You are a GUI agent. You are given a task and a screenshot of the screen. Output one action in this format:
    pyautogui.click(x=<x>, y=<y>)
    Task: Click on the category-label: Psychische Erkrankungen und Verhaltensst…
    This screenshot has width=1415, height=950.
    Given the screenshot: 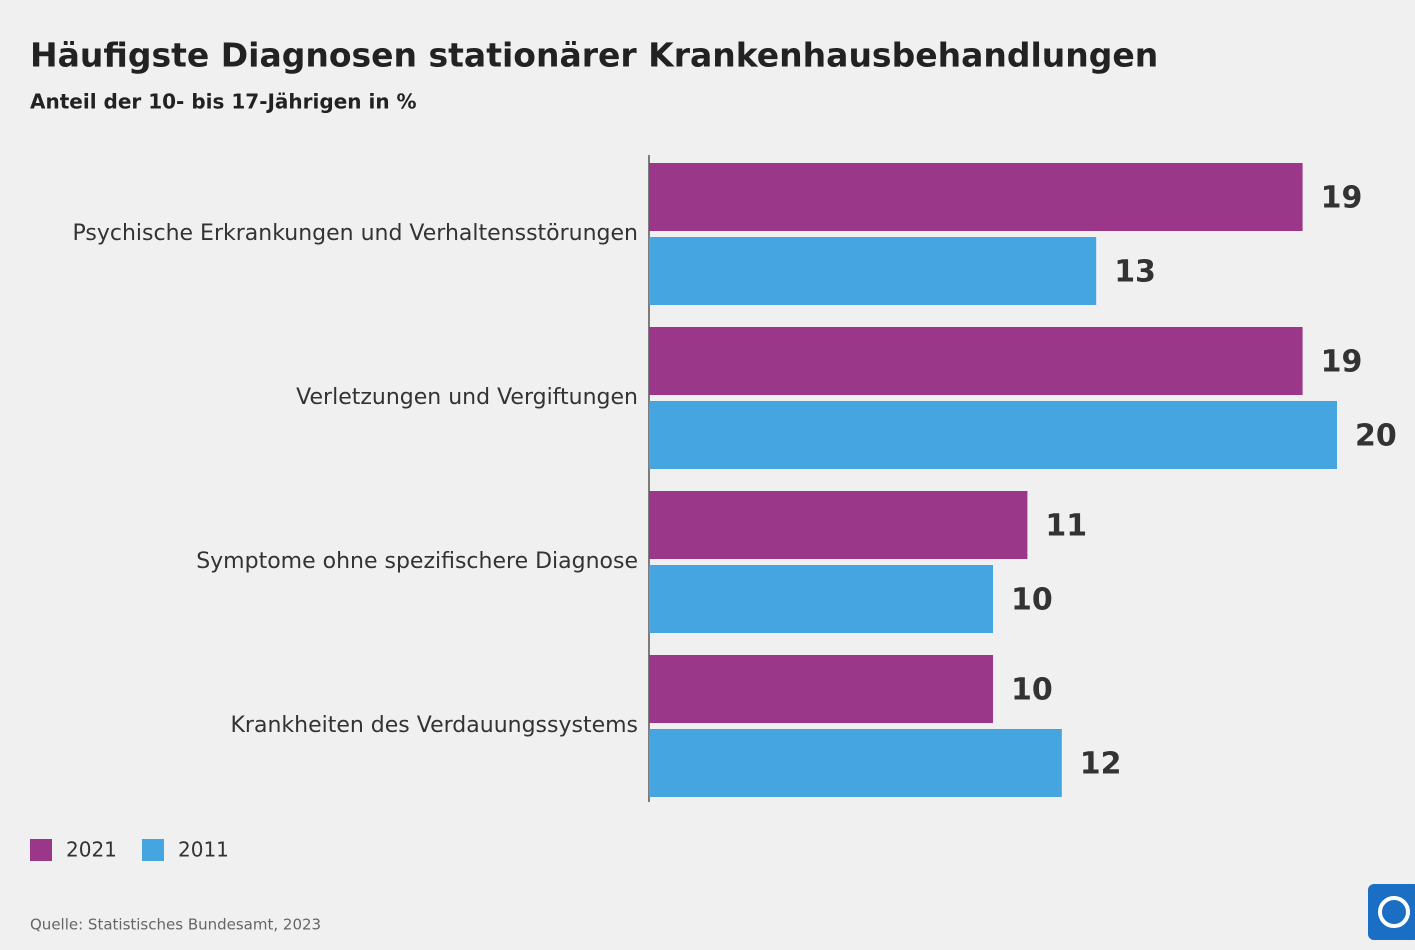 What is the action you would take?
    pyautogui.click(x=356, y=233)
    